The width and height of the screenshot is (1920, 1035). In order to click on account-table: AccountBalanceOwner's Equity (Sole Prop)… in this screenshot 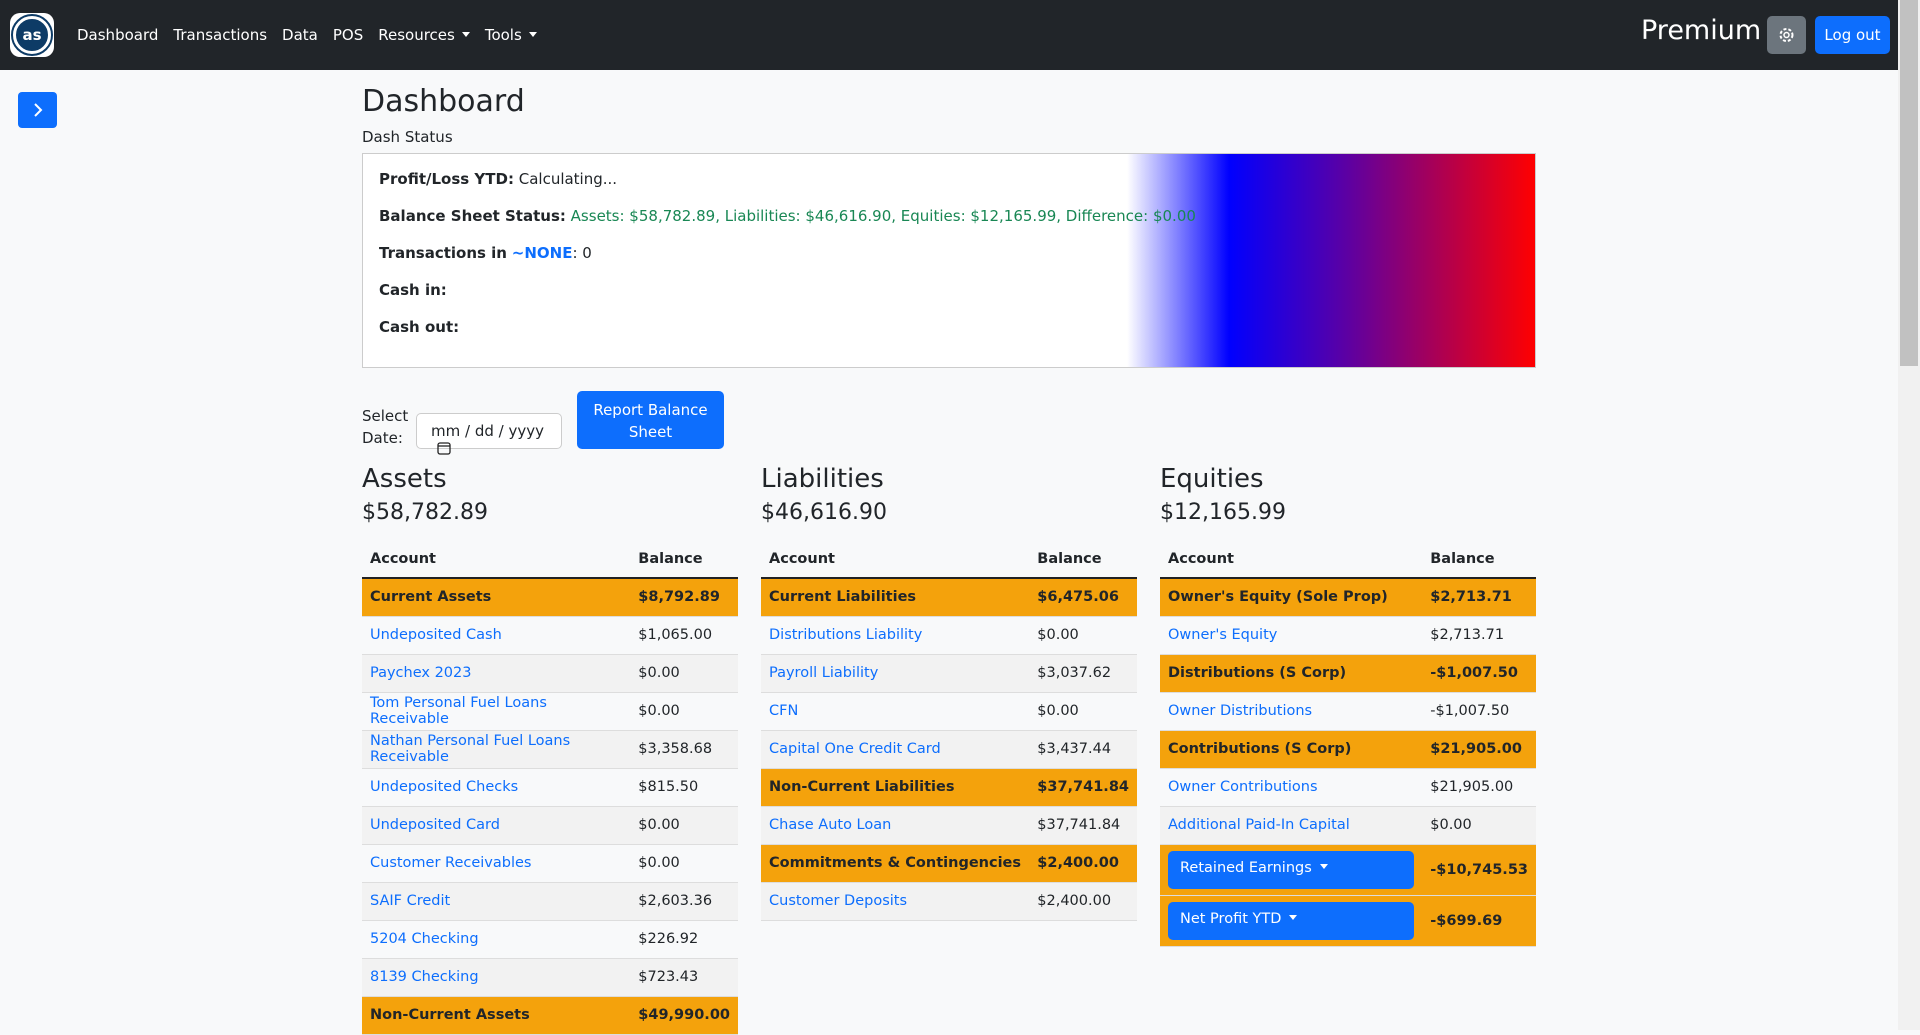, I will do `click(1348, 743)`.